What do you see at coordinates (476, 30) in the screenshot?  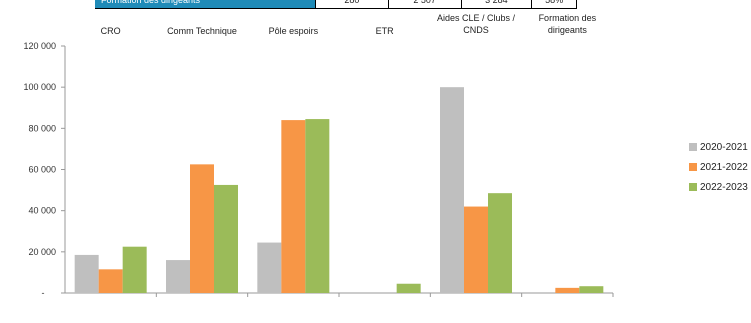 I see `category-label: CNDS` at bounding box center [476, 30].